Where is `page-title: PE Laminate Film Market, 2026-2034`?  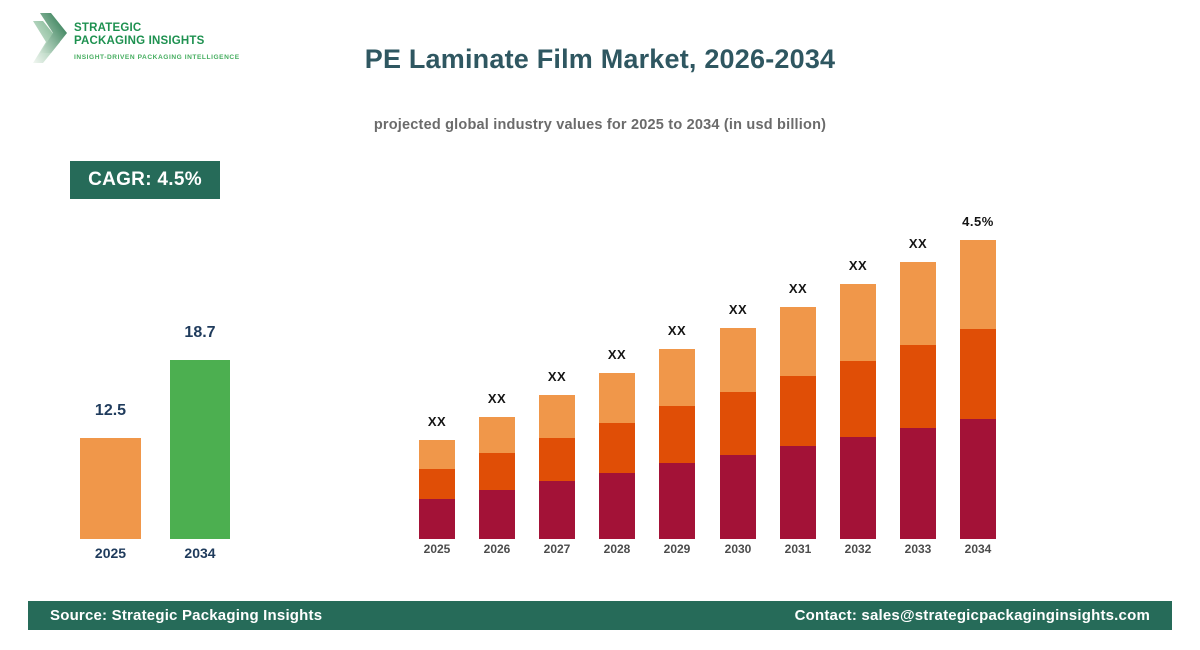
page-title: PE Laminate Film Market, 2026-2034 is located at coordinates (600, 59).